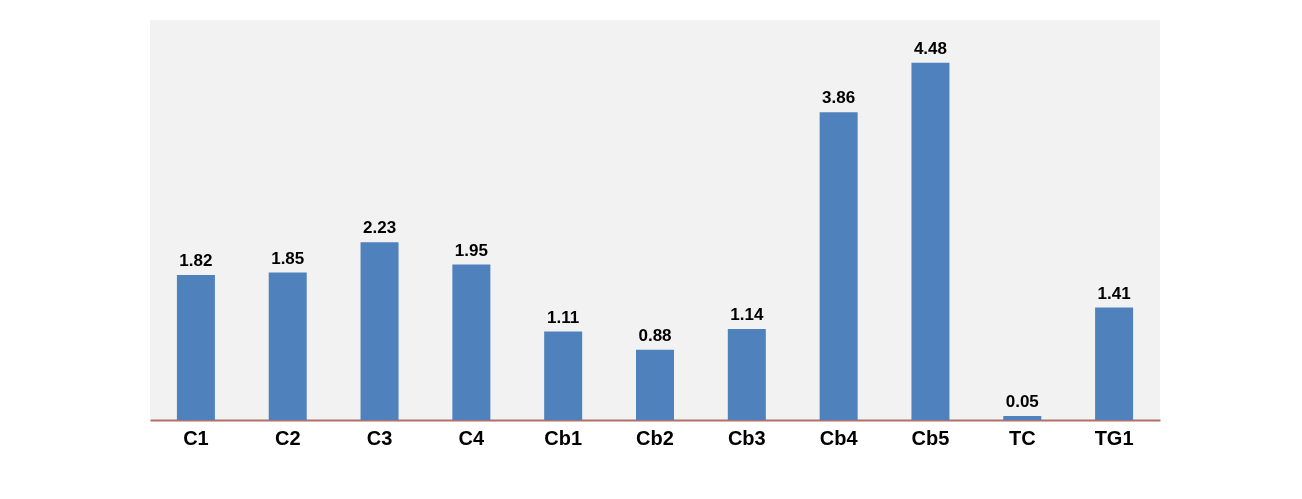 Image resolution: width=1302 pixels, height=499 pixels. I want to click on data-label: 1.85, so click(288, 258).